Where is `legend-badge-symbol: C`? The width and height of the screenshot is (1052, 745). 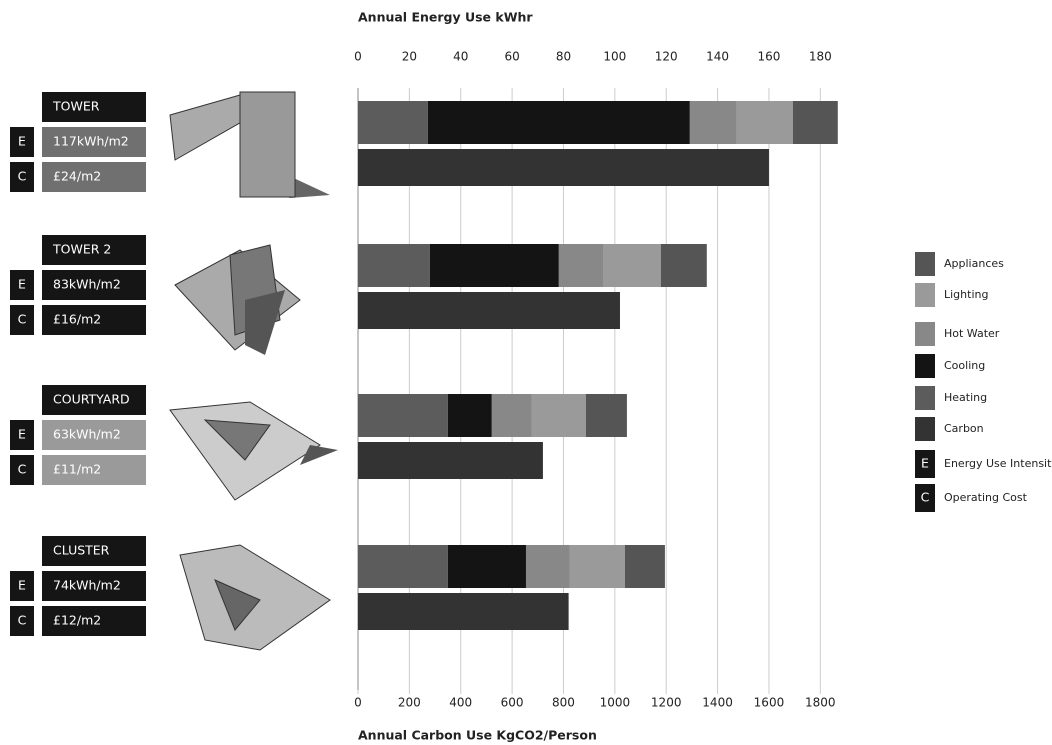
legend-badge-symbol: C is located at coordinates (925, 497).